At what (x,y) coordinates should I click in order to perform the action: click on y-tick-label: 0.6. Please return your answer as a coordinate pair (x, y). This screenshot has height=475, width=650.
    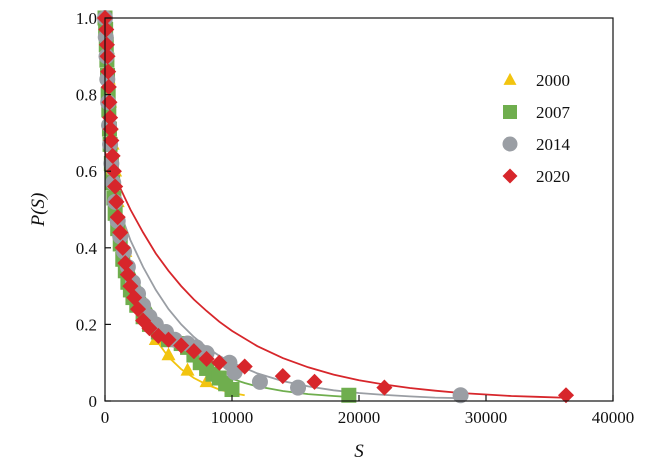
    Looking at the image, I should click on (86, 171).